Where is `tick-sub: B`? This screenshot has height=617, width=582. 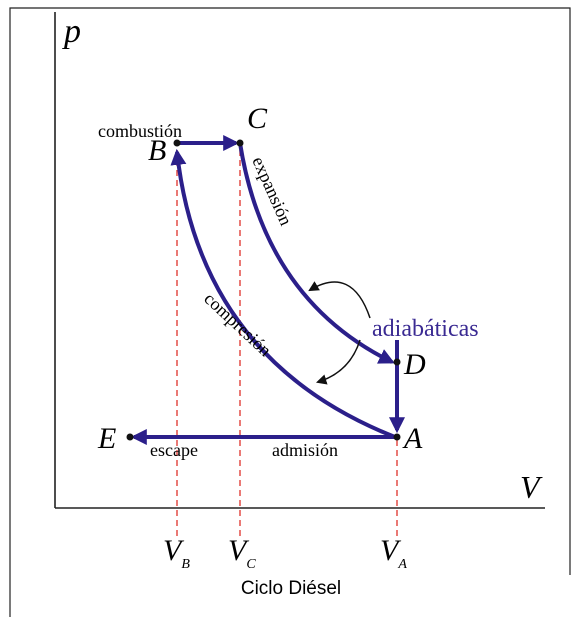
tick-sub: B is located at coordinates (185, 564).